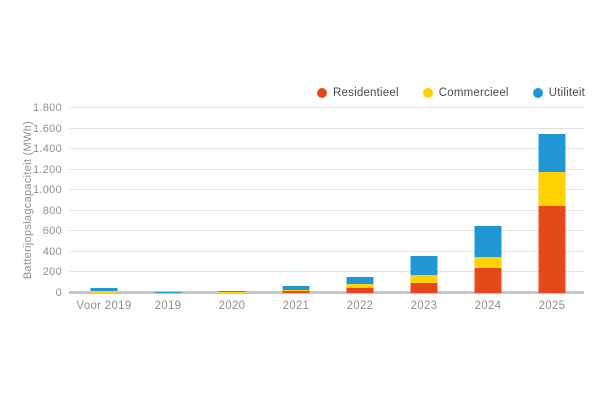 This screenshot has height=400, width=600. What do you see at coordinates (366, 93) in the screenshot?
I see `legend-label: Residentieel` at bounding box center [366, 93].